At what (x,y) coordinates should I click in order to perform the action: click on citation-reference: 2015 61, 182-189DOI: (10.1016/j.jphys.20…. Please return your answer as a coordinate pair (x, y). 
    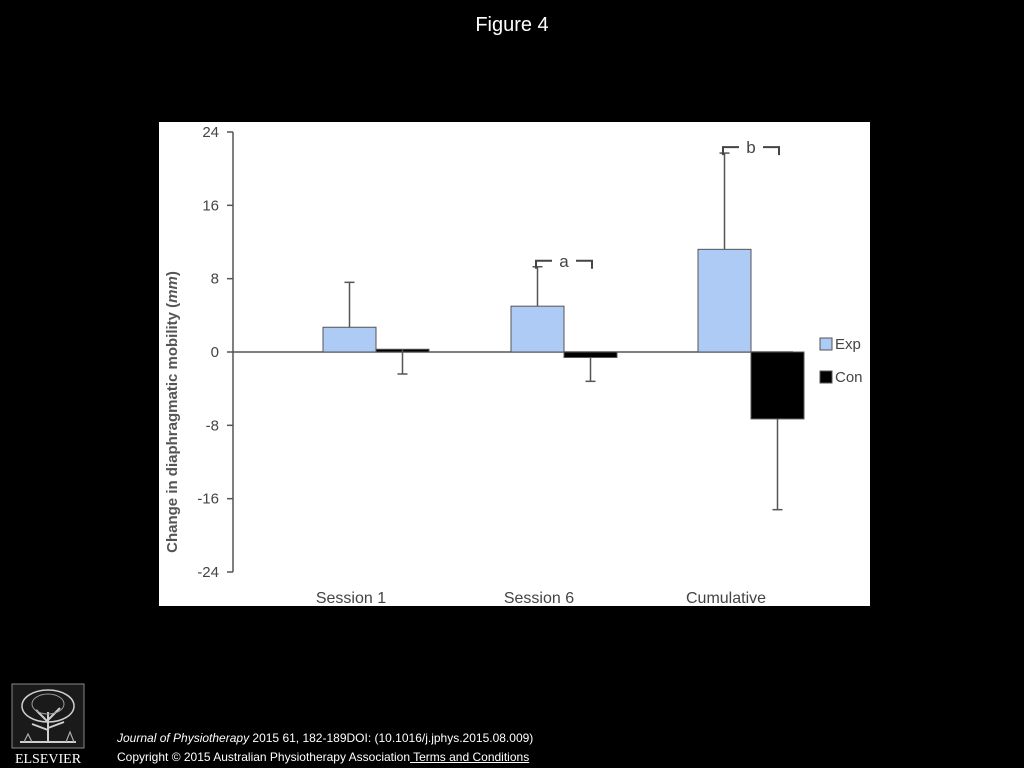
    Looking at the image, I should click on (391, 738).